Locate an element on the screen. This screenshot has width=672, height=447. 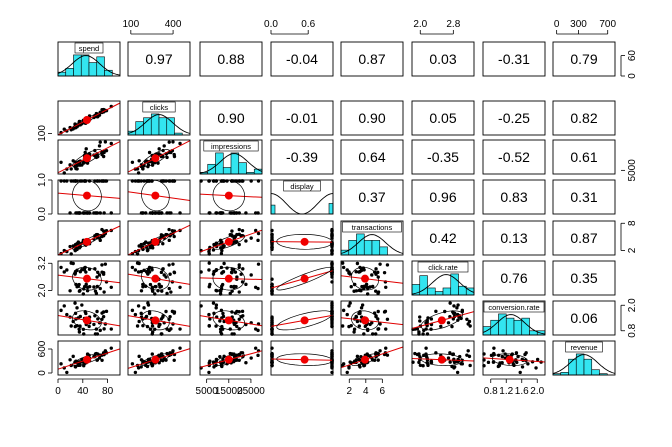
tick-label: 2 is located at coordinates (632, 250).